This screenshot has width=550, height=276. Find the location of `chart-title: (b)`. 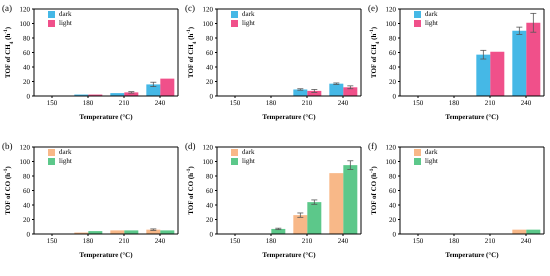

chart-title: (b) is located at coordinates (7, 146).